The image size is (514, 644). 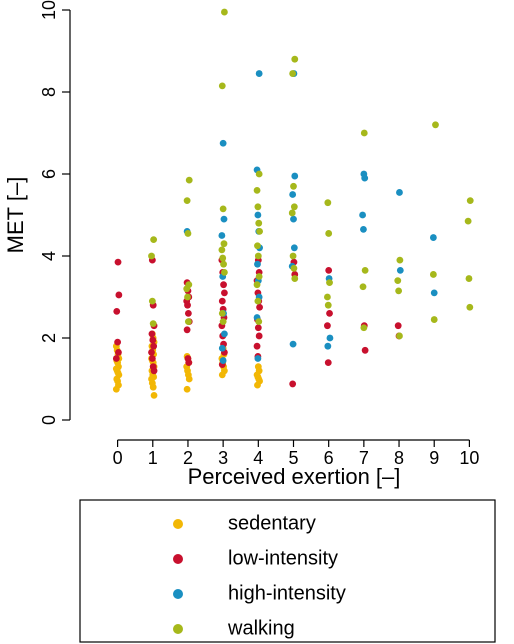 What do you see at coordinates (399, 458) in the screenshot?
I see `x-tick-label: 8` at bounding box center [399, 458].